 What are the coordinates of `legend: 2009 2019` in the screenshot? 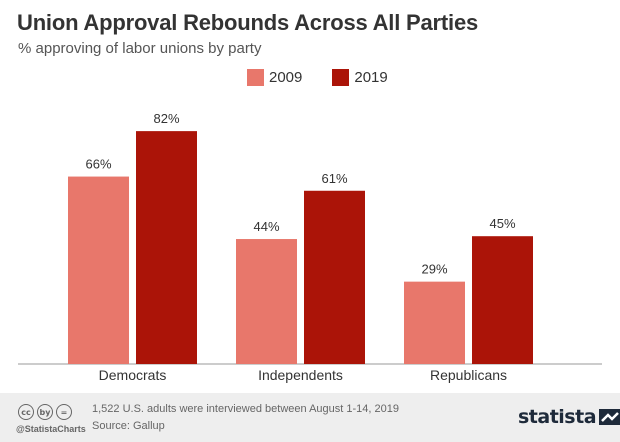 It's located at (332, 77).